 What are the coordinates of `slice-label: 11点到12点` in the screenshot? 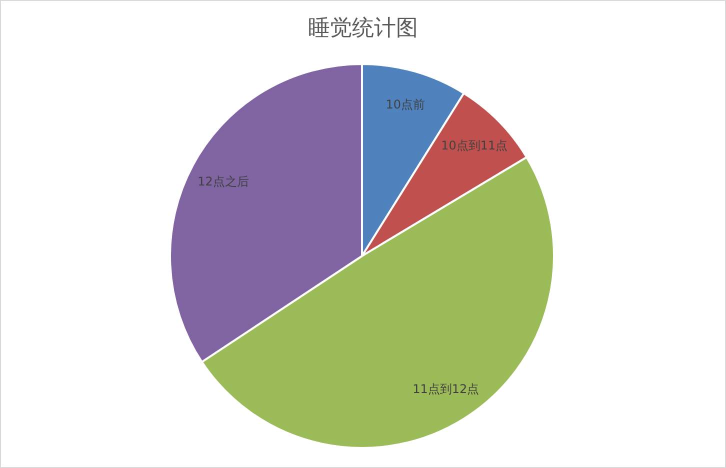 It's located at (446, 389).